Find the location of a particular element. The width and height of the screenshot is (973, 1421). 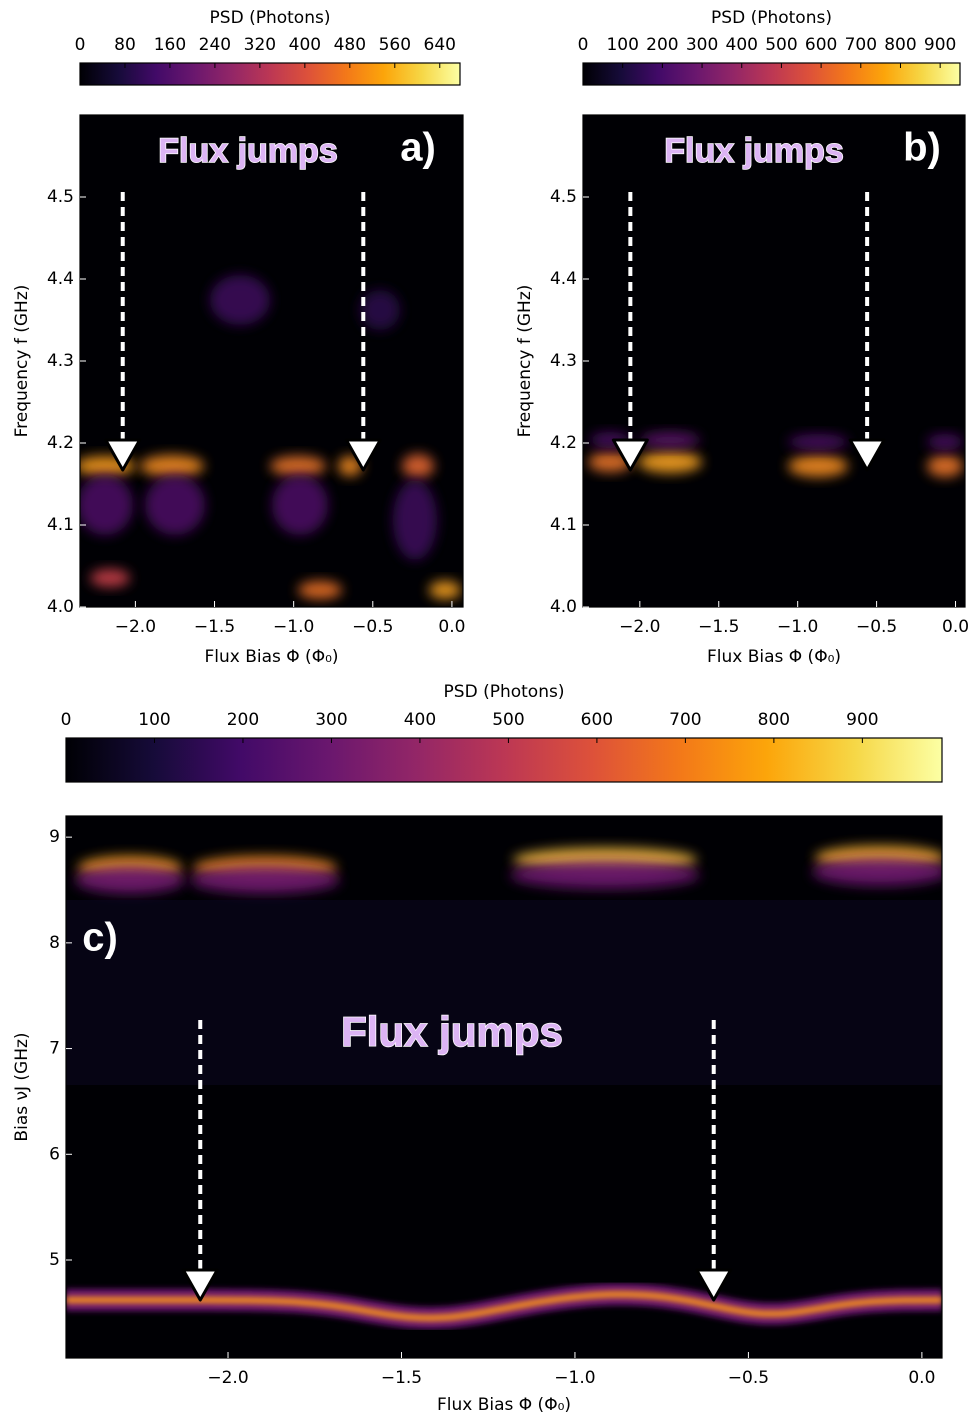

heatmap-faint is located at coordinates (504, 992).